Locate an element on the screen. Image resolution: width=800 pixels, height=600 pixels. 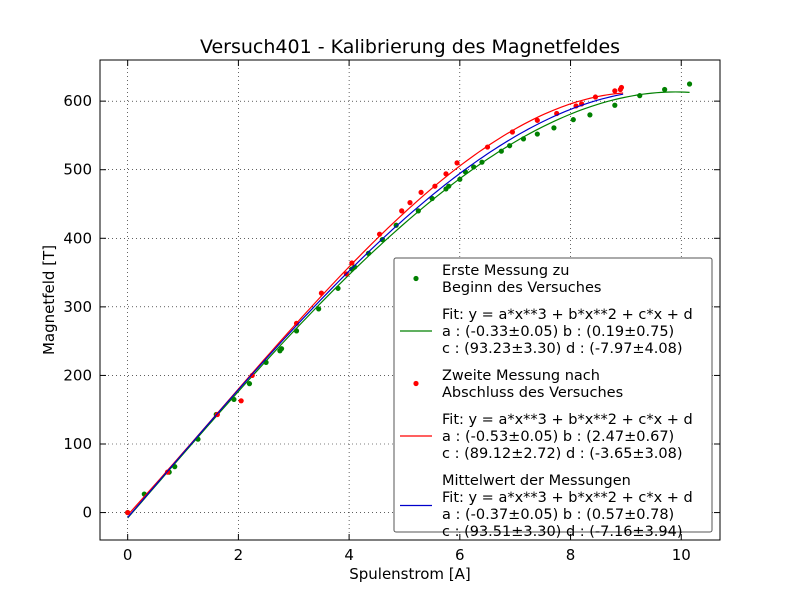
legend-entry-text: Beginn des Versuches is located at coordinates (521, 288).